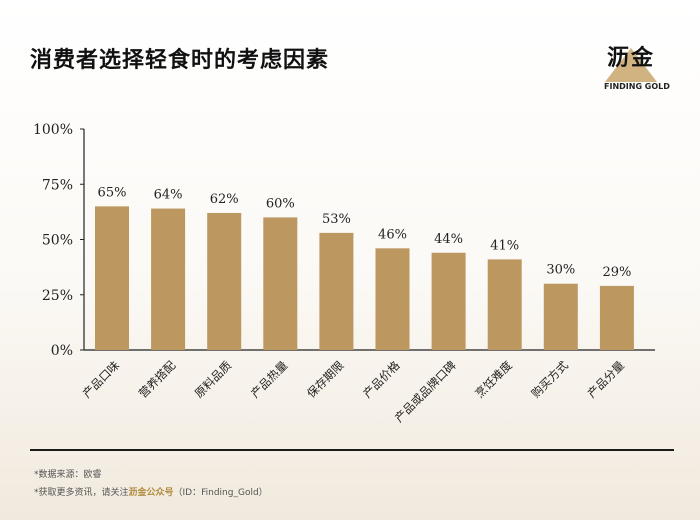 This screenshot has width=700, height=520. Describe the element at coordinates (280, 203) in the screenshot. I see `bar-value-label: 60%` at that location.